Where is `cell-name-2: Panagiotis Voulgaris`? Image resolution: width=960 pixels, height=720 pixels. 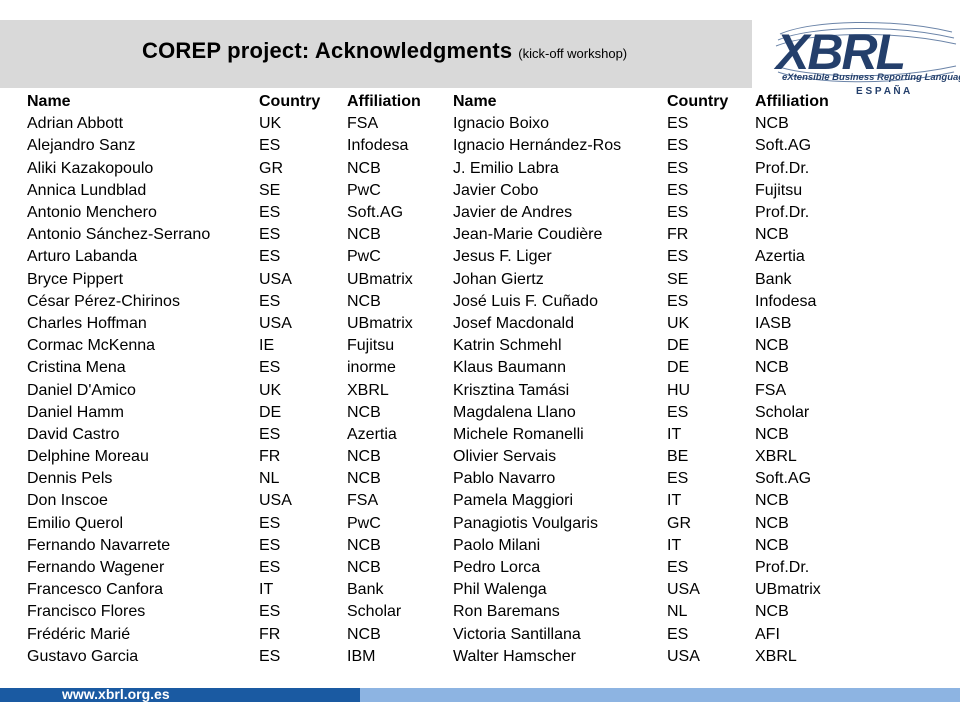
cell-name-2: Panagiotis Voulgaris is located at coordinates (525, 523).